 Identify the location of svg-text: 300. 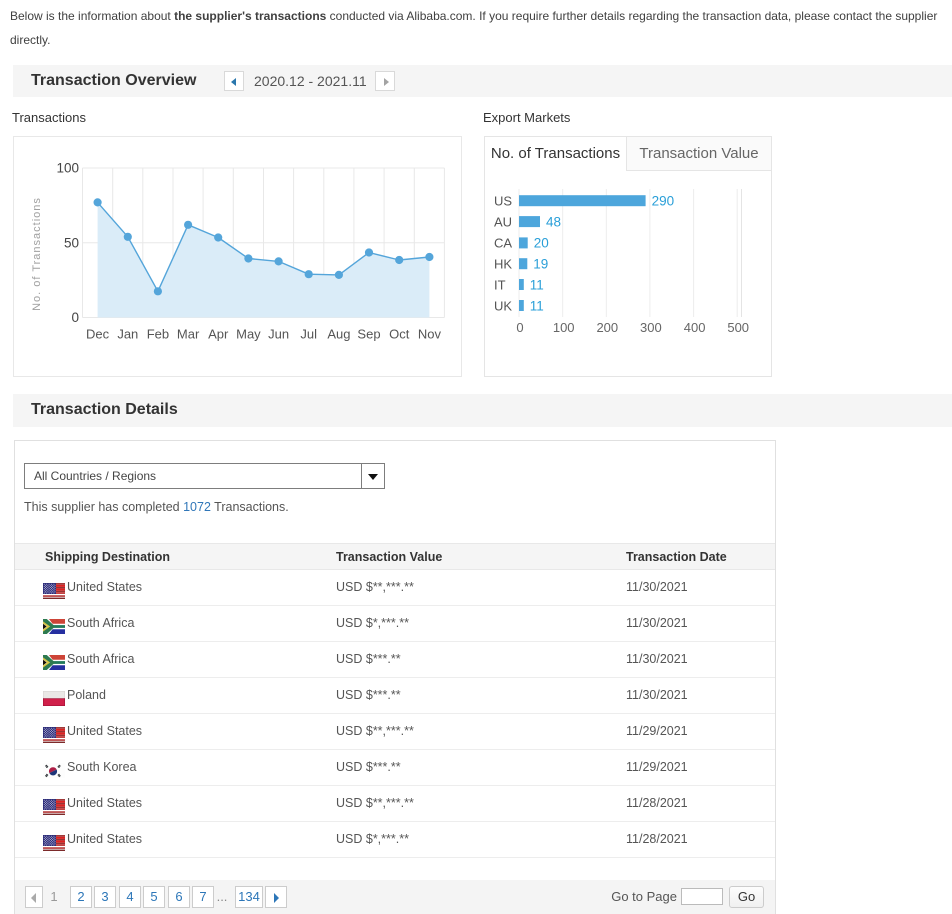
(651, 327).